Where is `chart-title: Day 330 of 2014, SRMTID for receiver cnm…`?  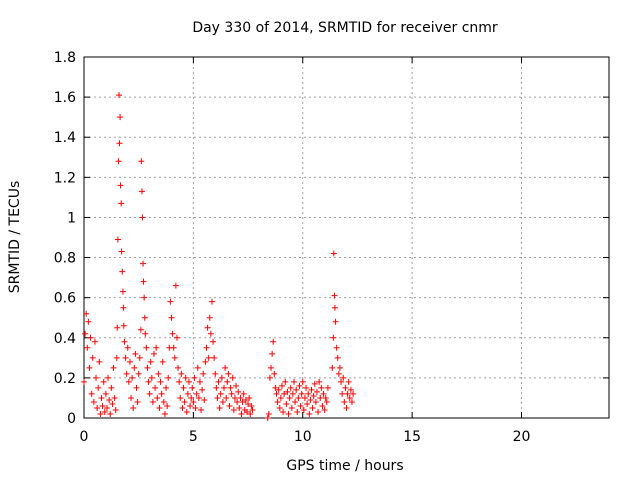
chart-title: Day 330 of 2014, SRMTID for receiver cnm… is located at coordinates (345, 28).